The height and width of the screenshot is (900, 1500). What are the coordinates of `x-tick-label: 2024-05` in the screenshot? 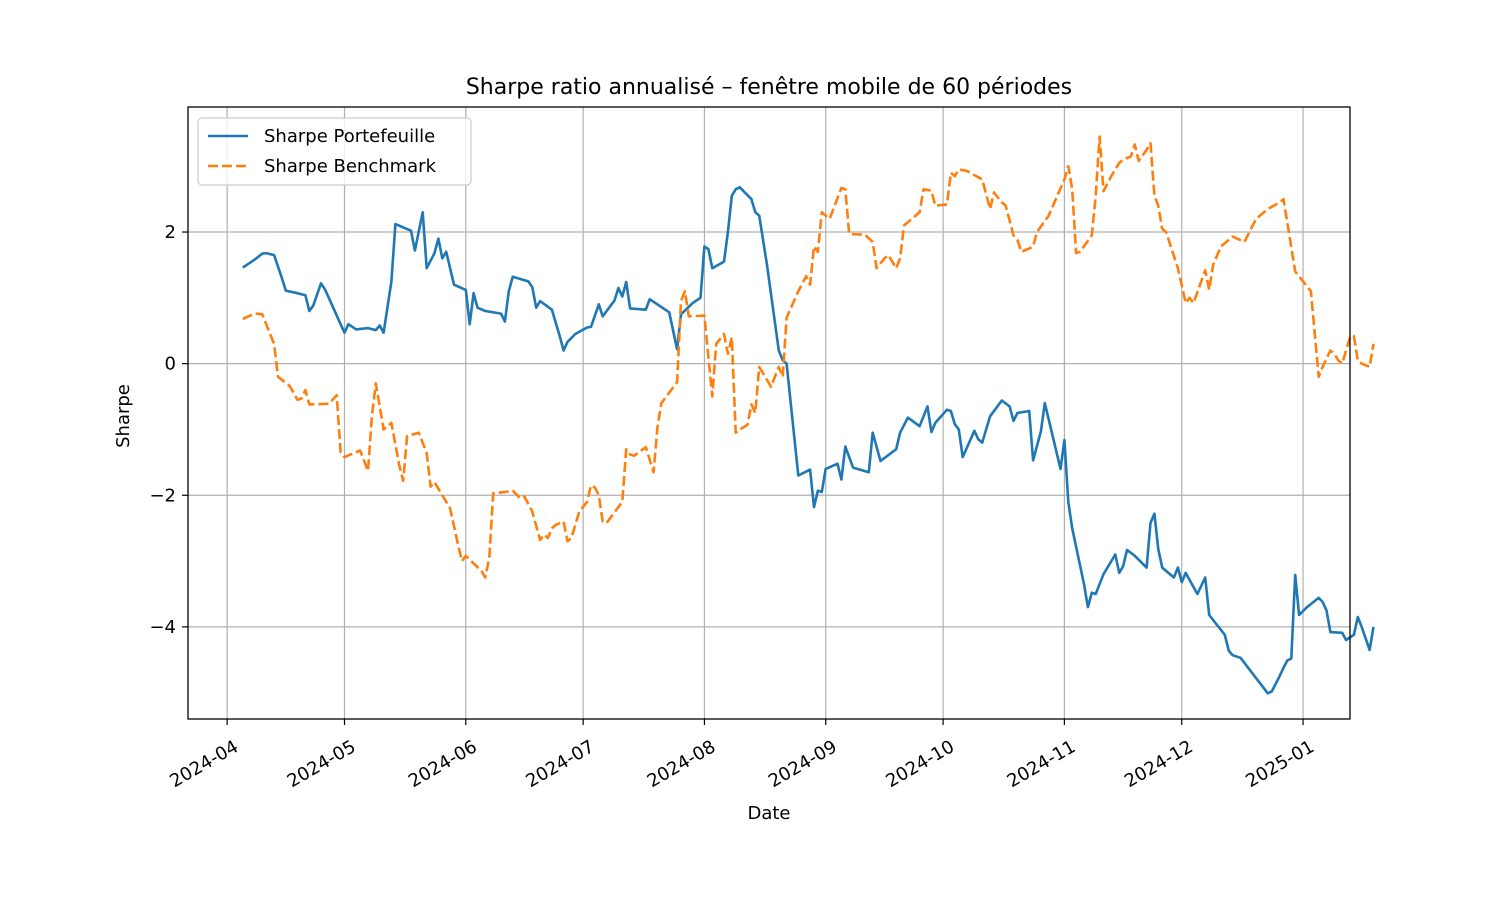 It's located at (322, 764).